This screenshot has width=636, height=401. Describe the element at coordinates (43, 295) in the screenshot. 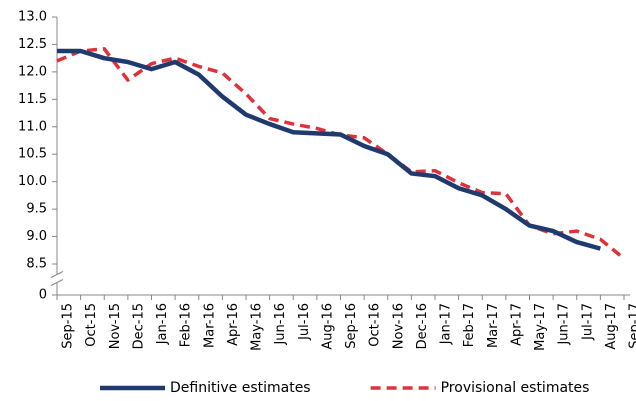

I see `y-tick-label: 0` at that location.